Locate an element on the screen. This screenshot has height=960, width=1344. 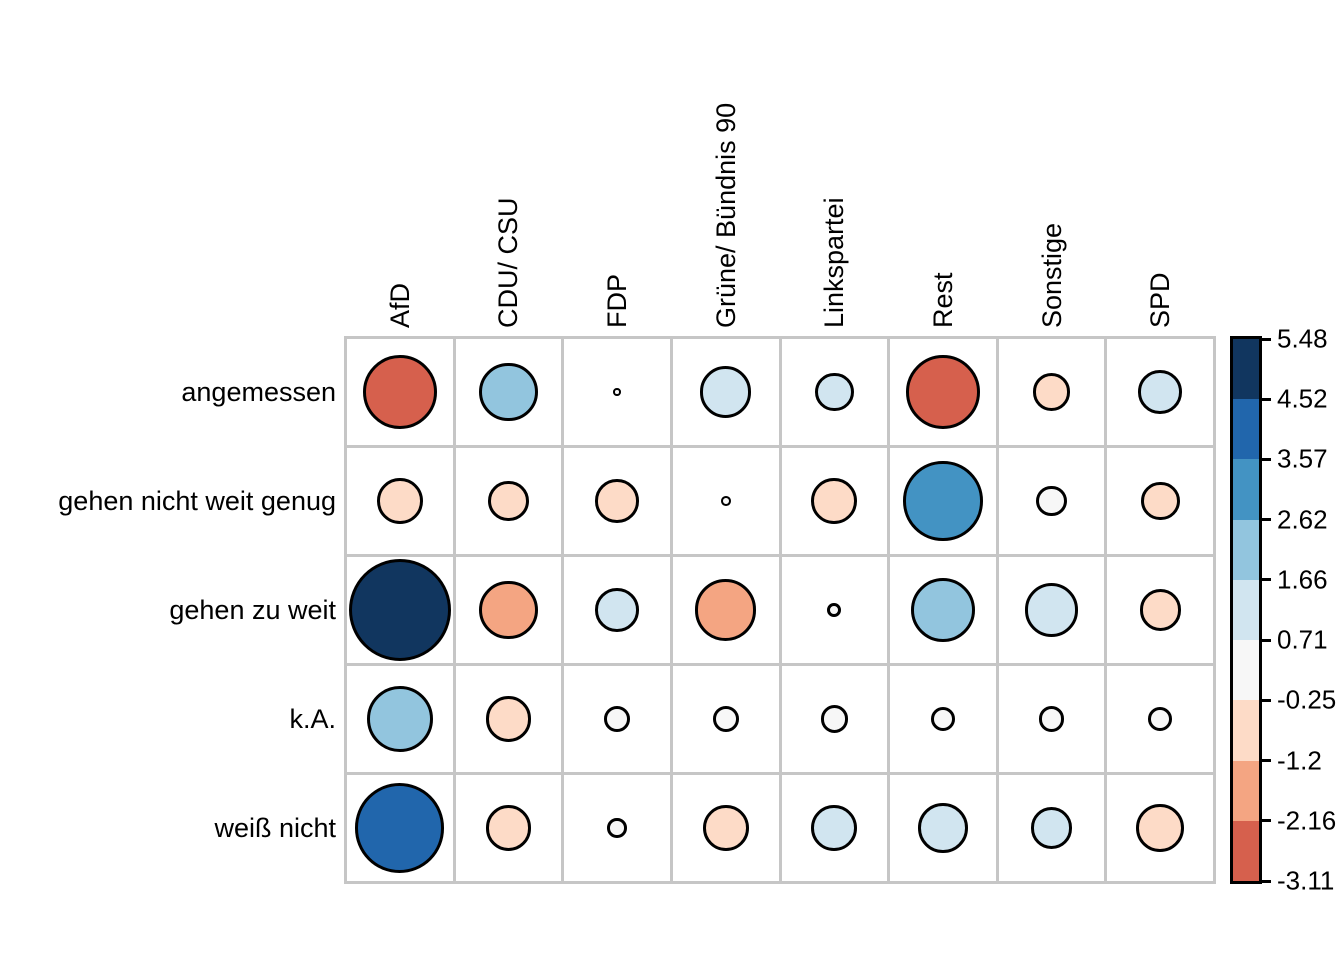
column-label: SPD is located at coordinates (1160, 300).